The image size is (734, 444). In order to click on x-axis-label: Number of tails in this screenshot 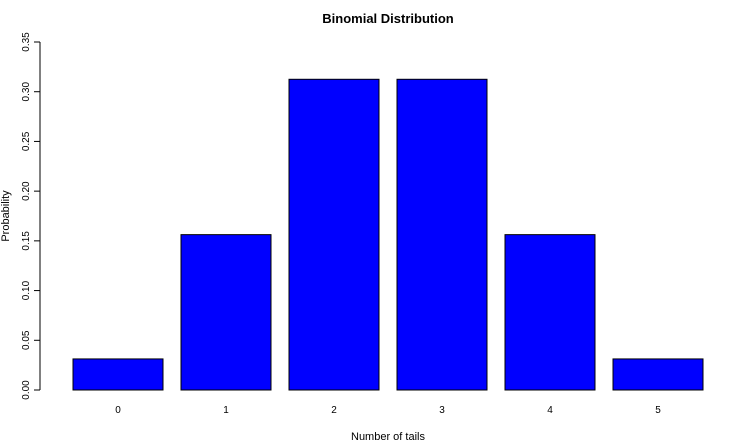, I will do `click(388, 437)`.